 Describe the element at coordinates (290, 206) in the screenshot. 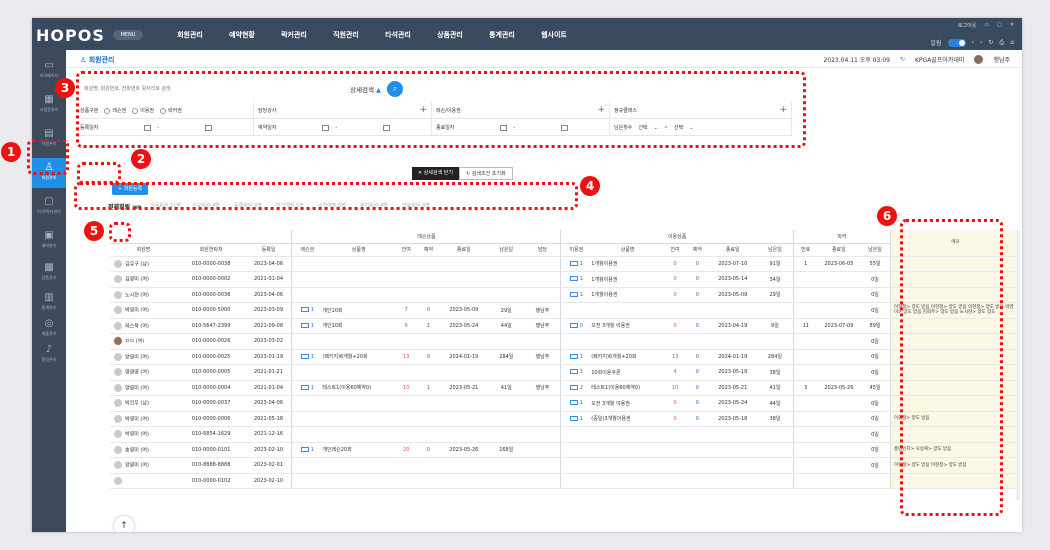

I see `tab-expiring: 만기예정 5명` at that location.